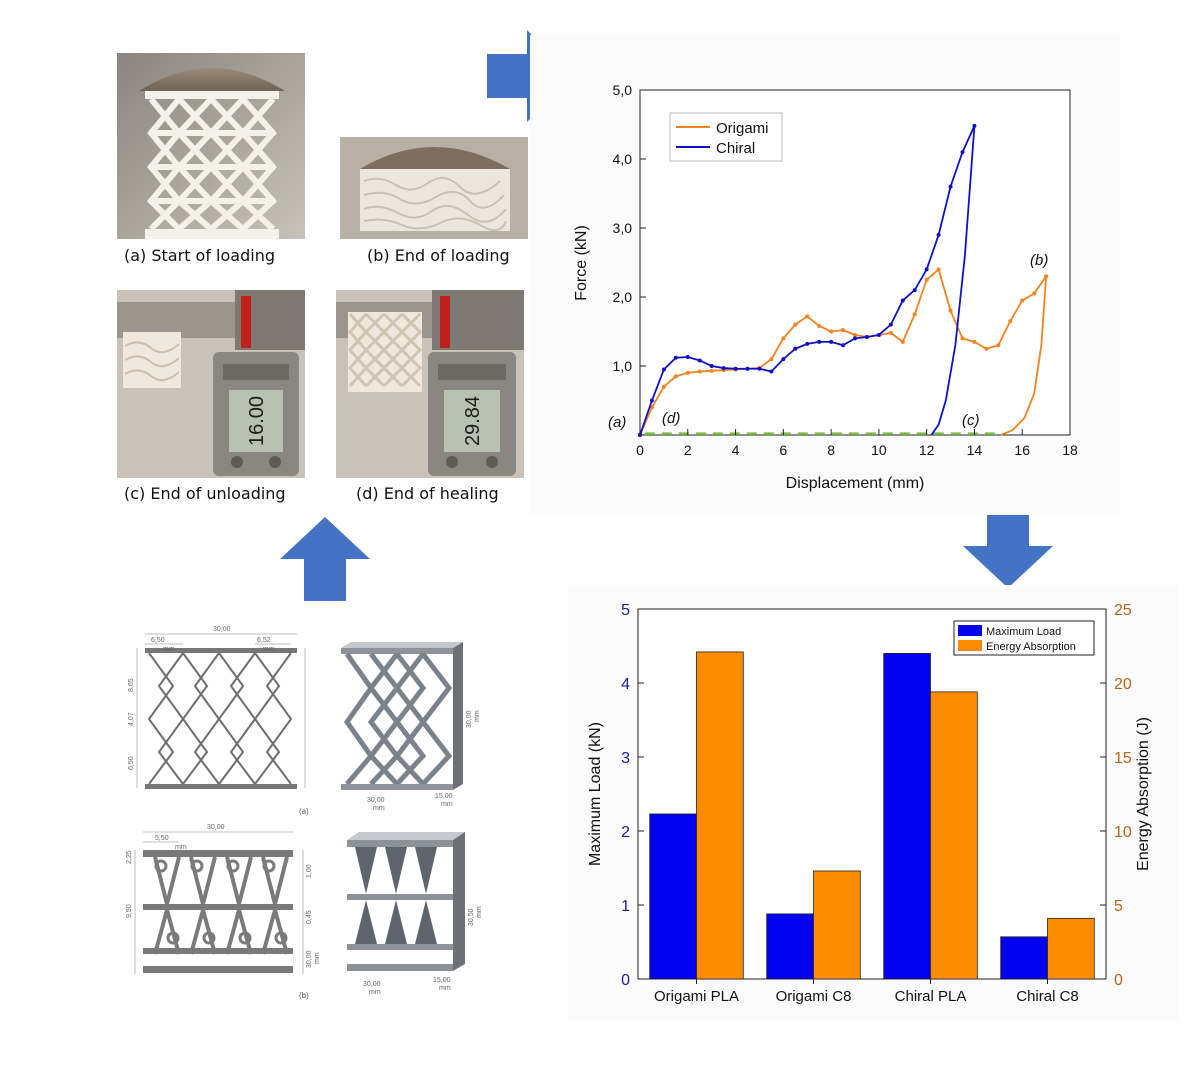 This screenshot has height=1091, width=1200. I want to click on y2-tick-label: 10, so click(1123, 832).